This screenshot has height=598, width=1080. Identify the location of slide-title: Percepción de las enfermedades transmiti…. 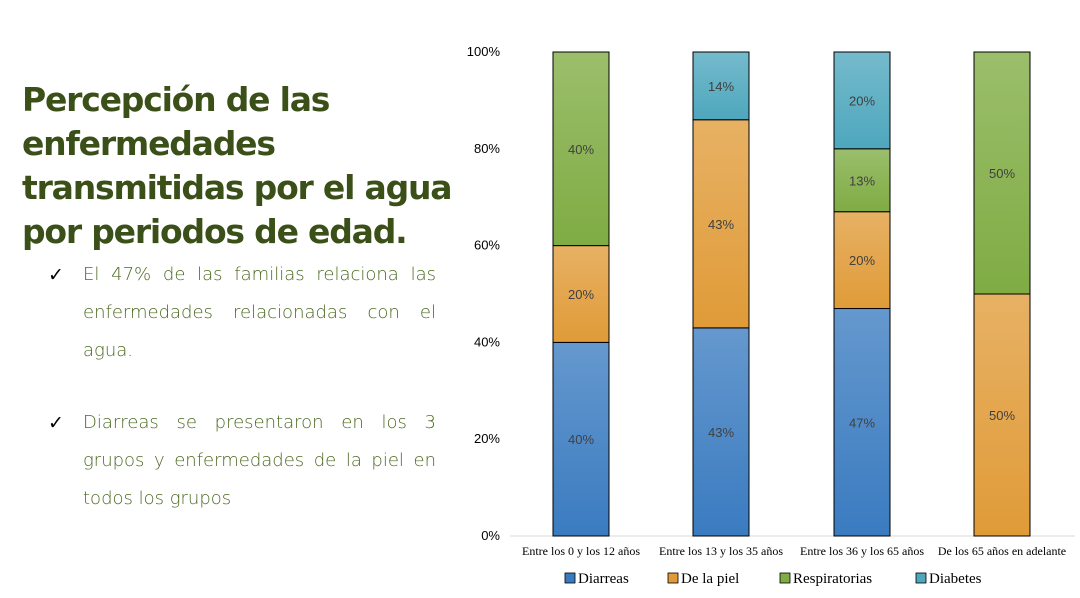
(237, 165).